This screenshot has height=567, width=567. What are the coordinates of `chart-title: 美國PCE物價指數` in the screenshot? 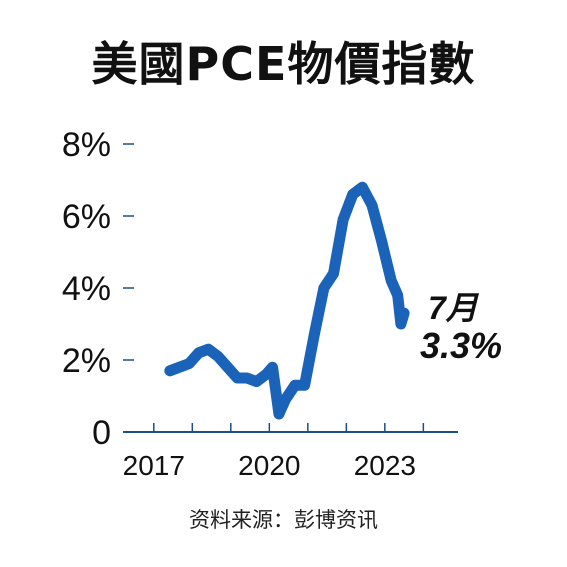 It's located at (283, 64).